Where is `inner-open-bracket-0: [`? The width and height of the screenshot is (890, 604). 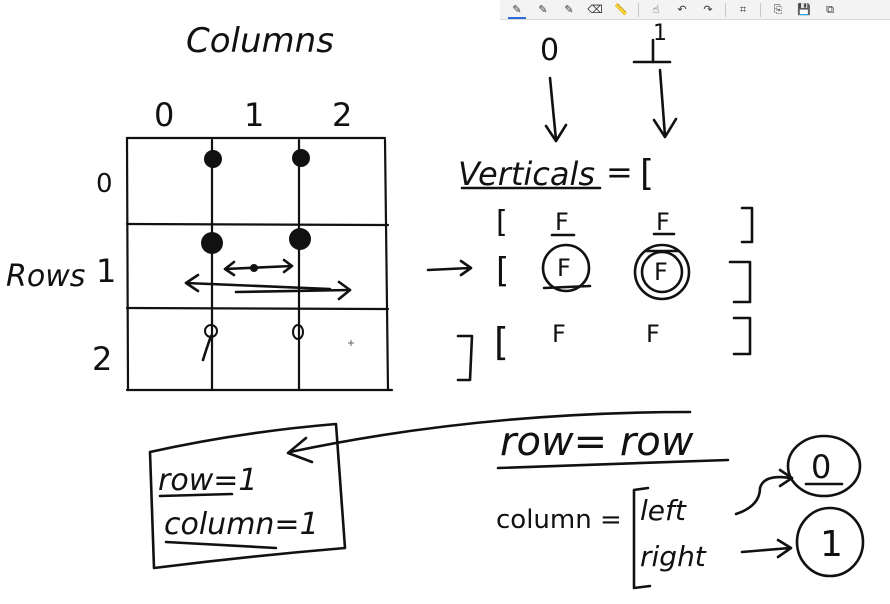 inner-open-bracket-0: [ is located at coordinates (502, 222).